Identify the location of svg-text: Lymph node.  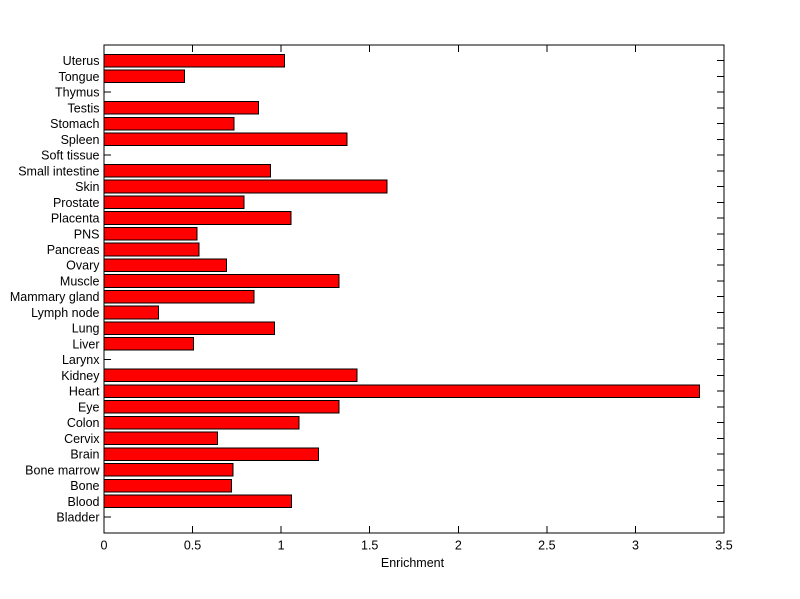
(65, 313).